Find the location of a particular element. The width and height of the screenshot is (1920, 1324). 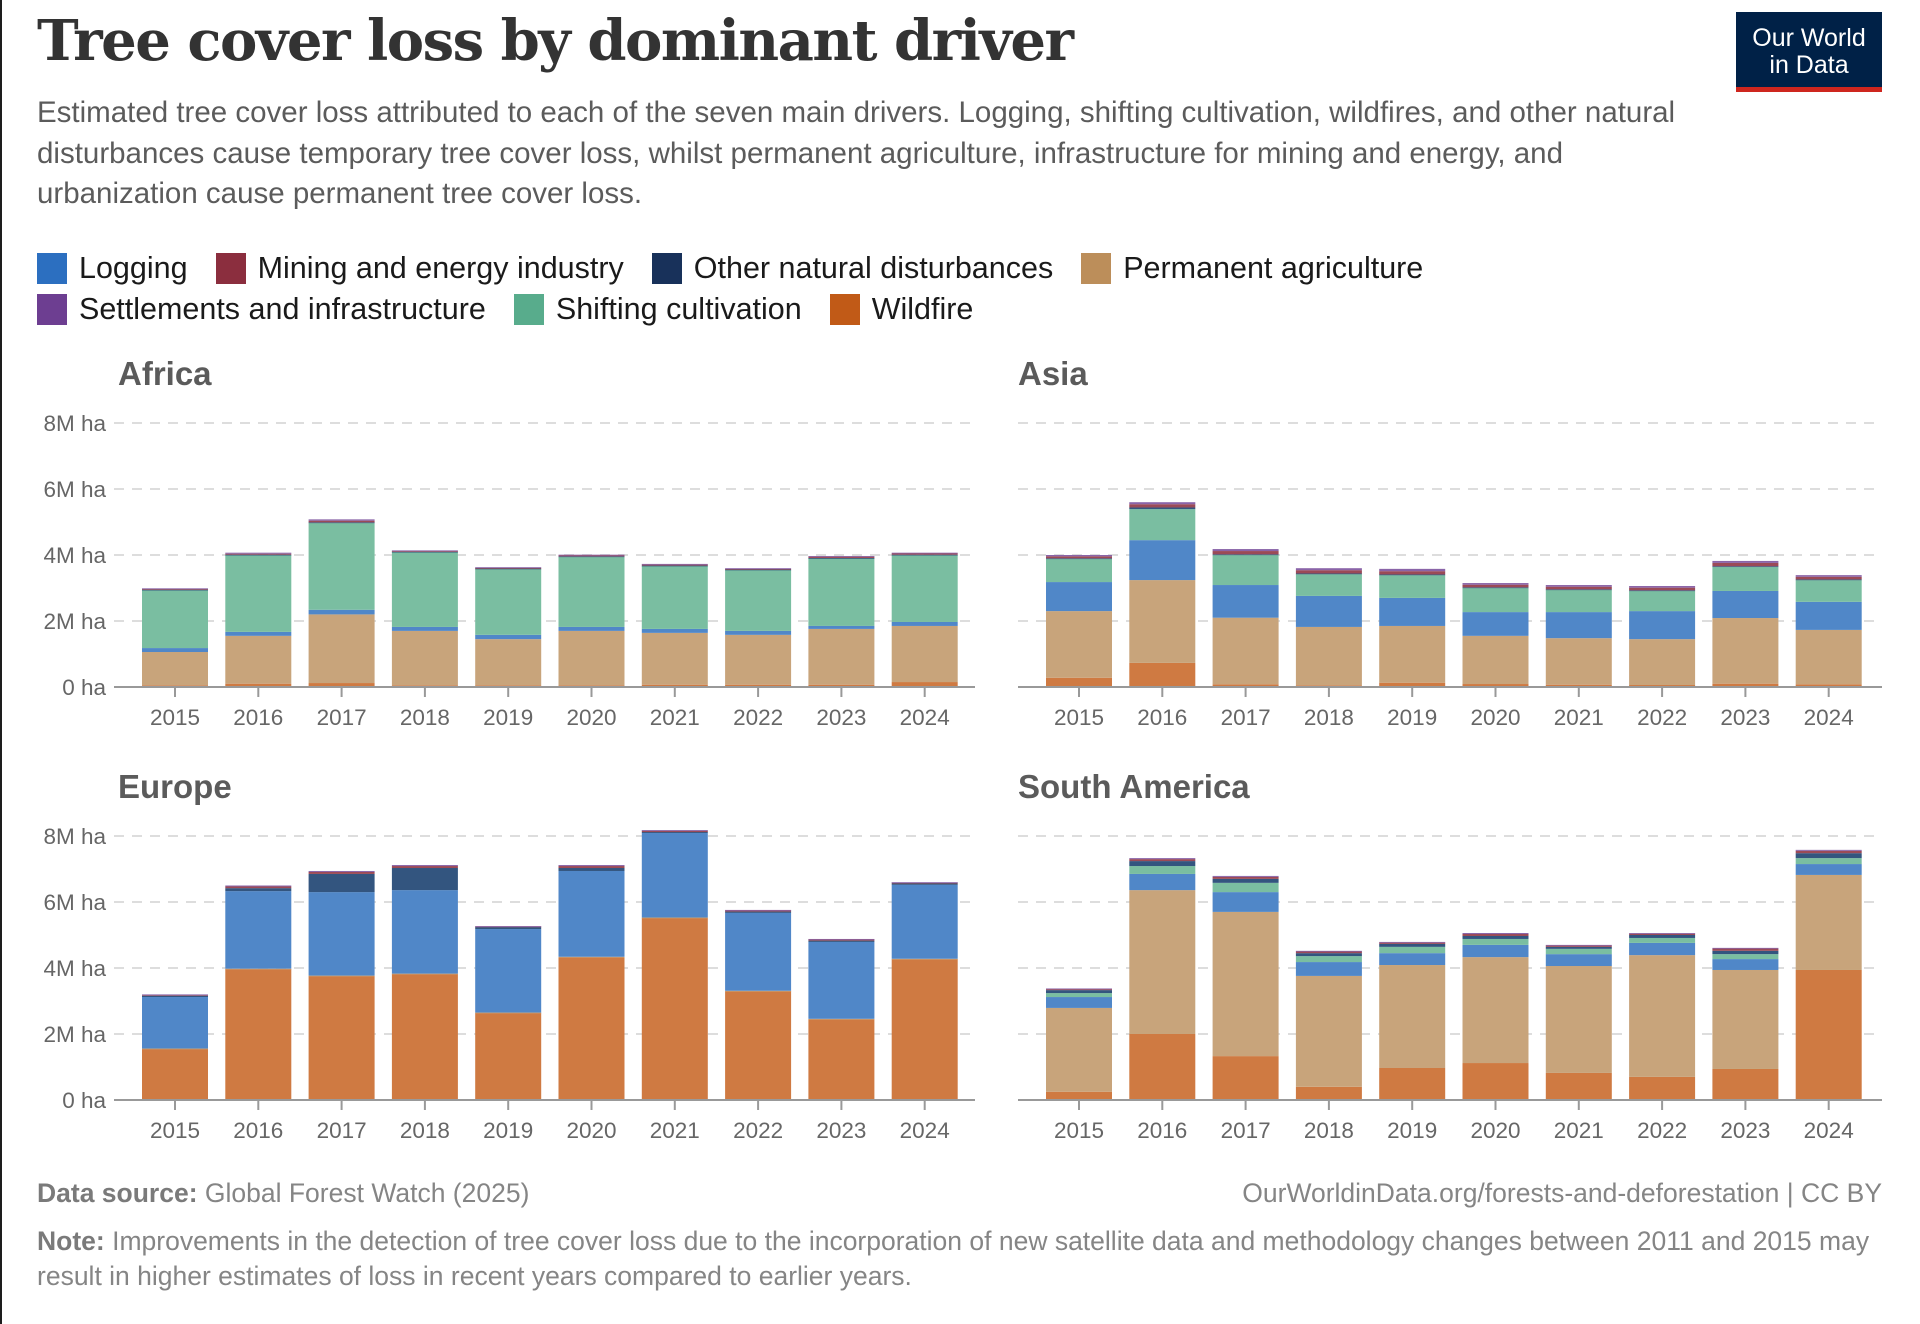

swatch-other-natural is located at coordinates (666, 268).